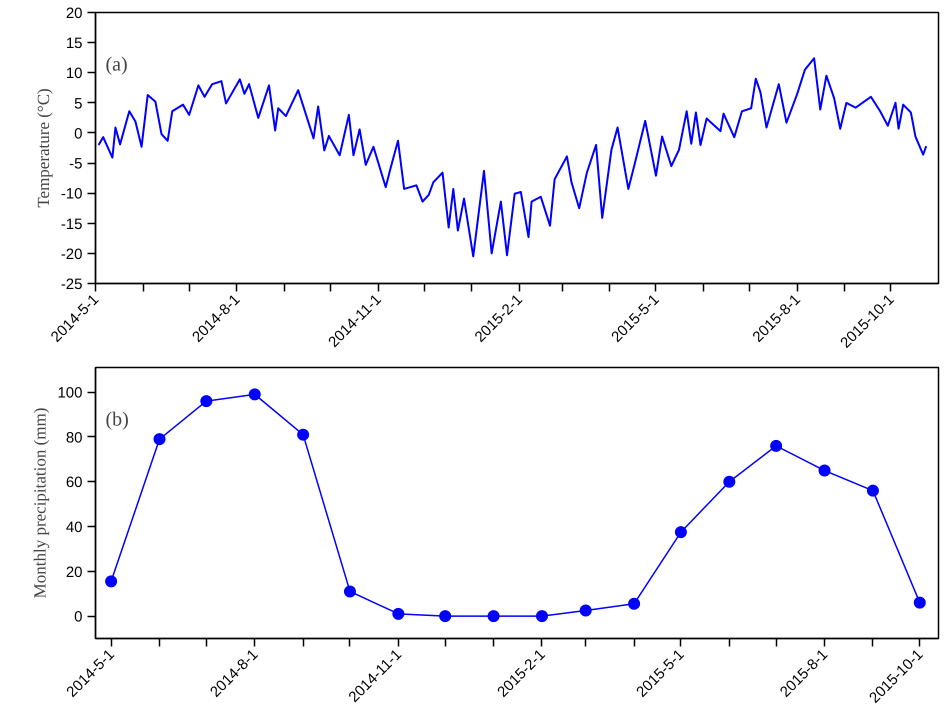  Describe the element at coordinates (74, 73) in the screenshot. I see `y-tick-label: 10` at that location.